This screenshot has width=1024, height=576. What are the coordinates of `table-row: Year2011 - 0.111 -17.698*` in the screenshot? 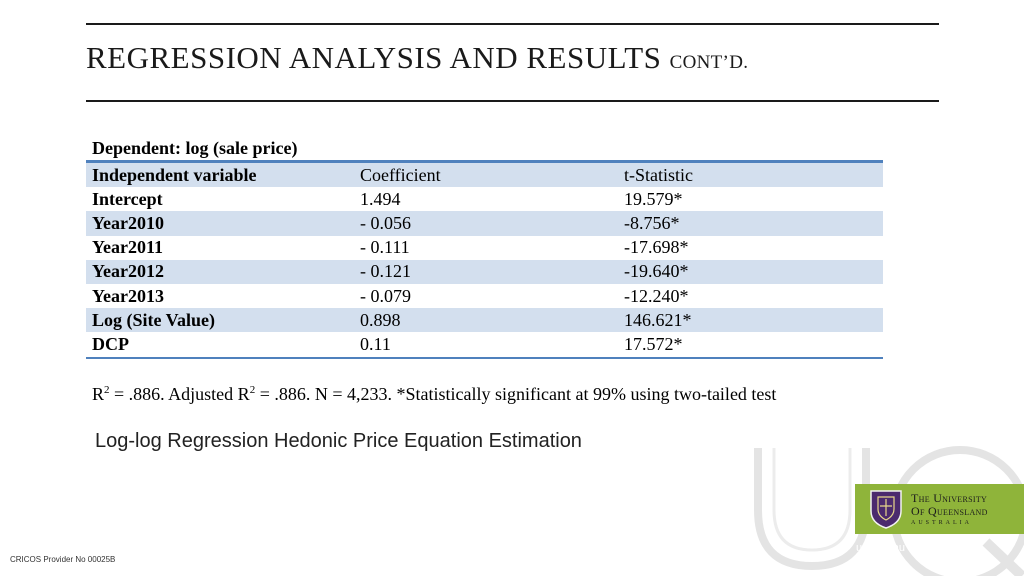 It's located at (484, 248).